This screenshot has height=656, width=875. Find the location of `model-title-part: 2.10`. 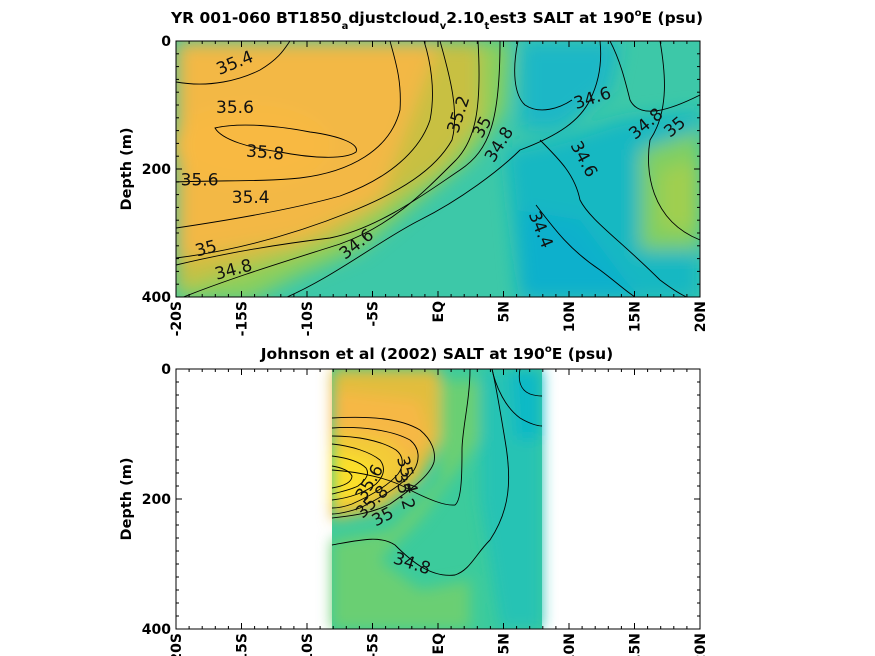

model-title-part: 2.10 is located at coordinates (465, 18).